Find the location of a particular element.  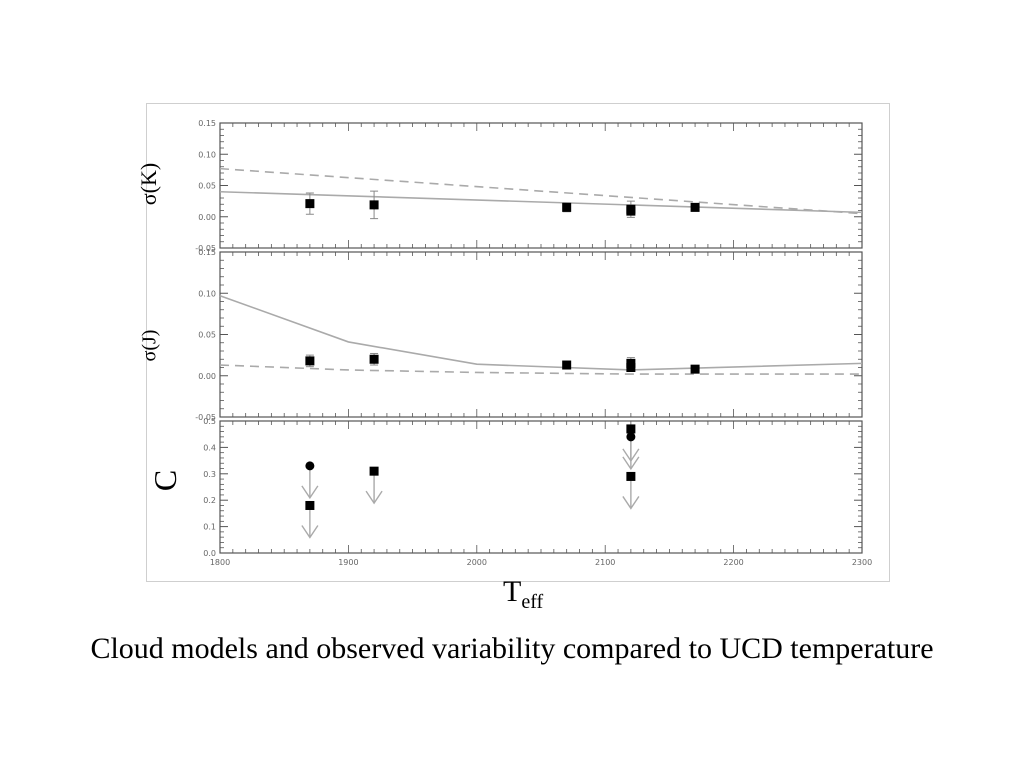

x-axis-label-main: T is located at coordinates (512, 591).